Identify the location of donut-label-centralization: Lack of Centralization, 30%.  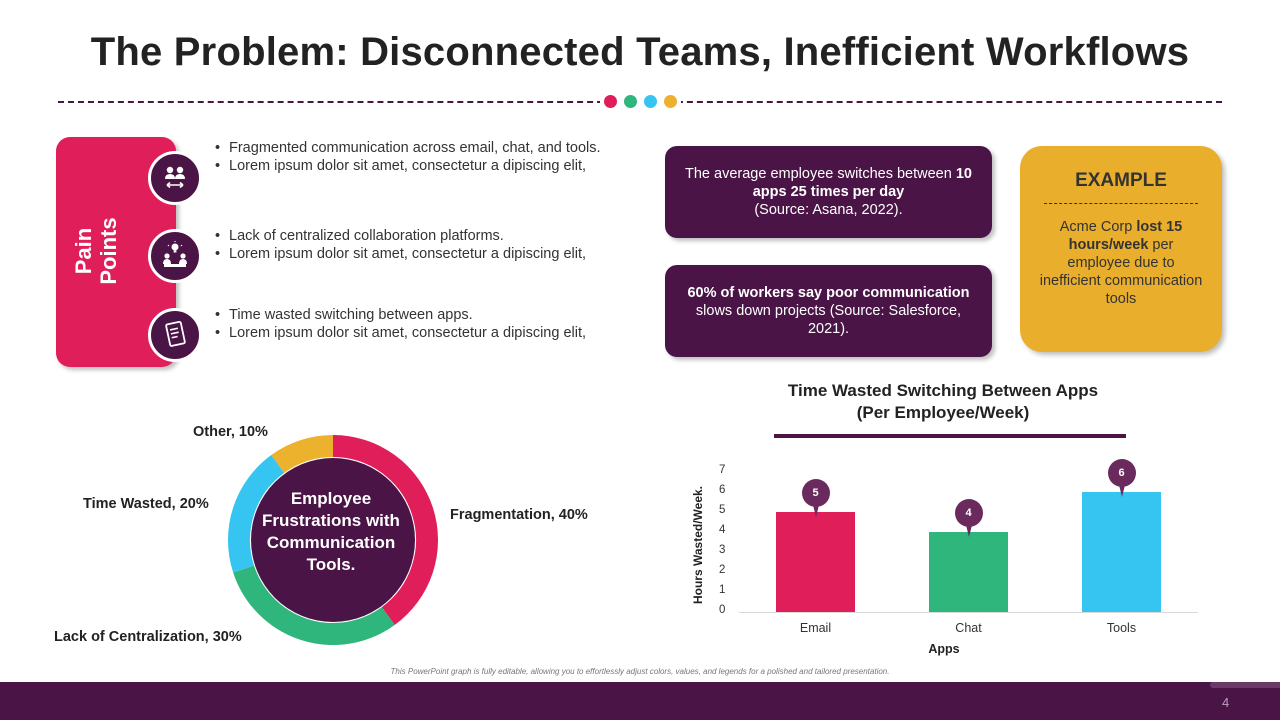
(148, 637).